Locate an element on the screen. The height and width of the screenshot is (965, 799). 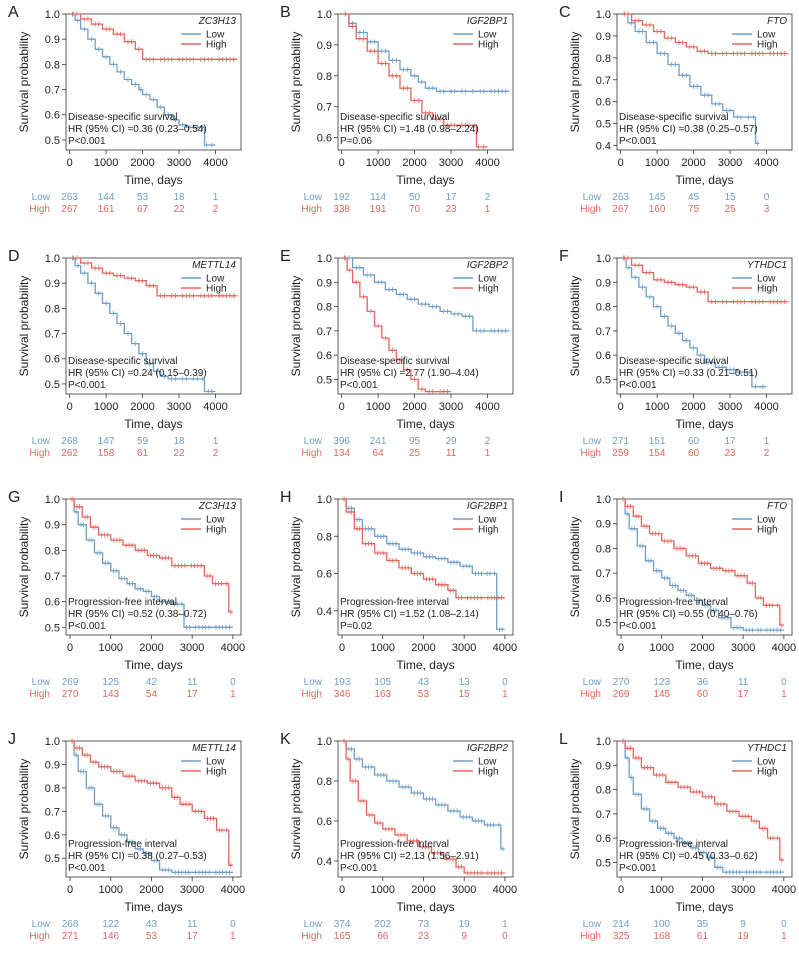
risk-count-high: 168 is located at coordinates (661, 936).